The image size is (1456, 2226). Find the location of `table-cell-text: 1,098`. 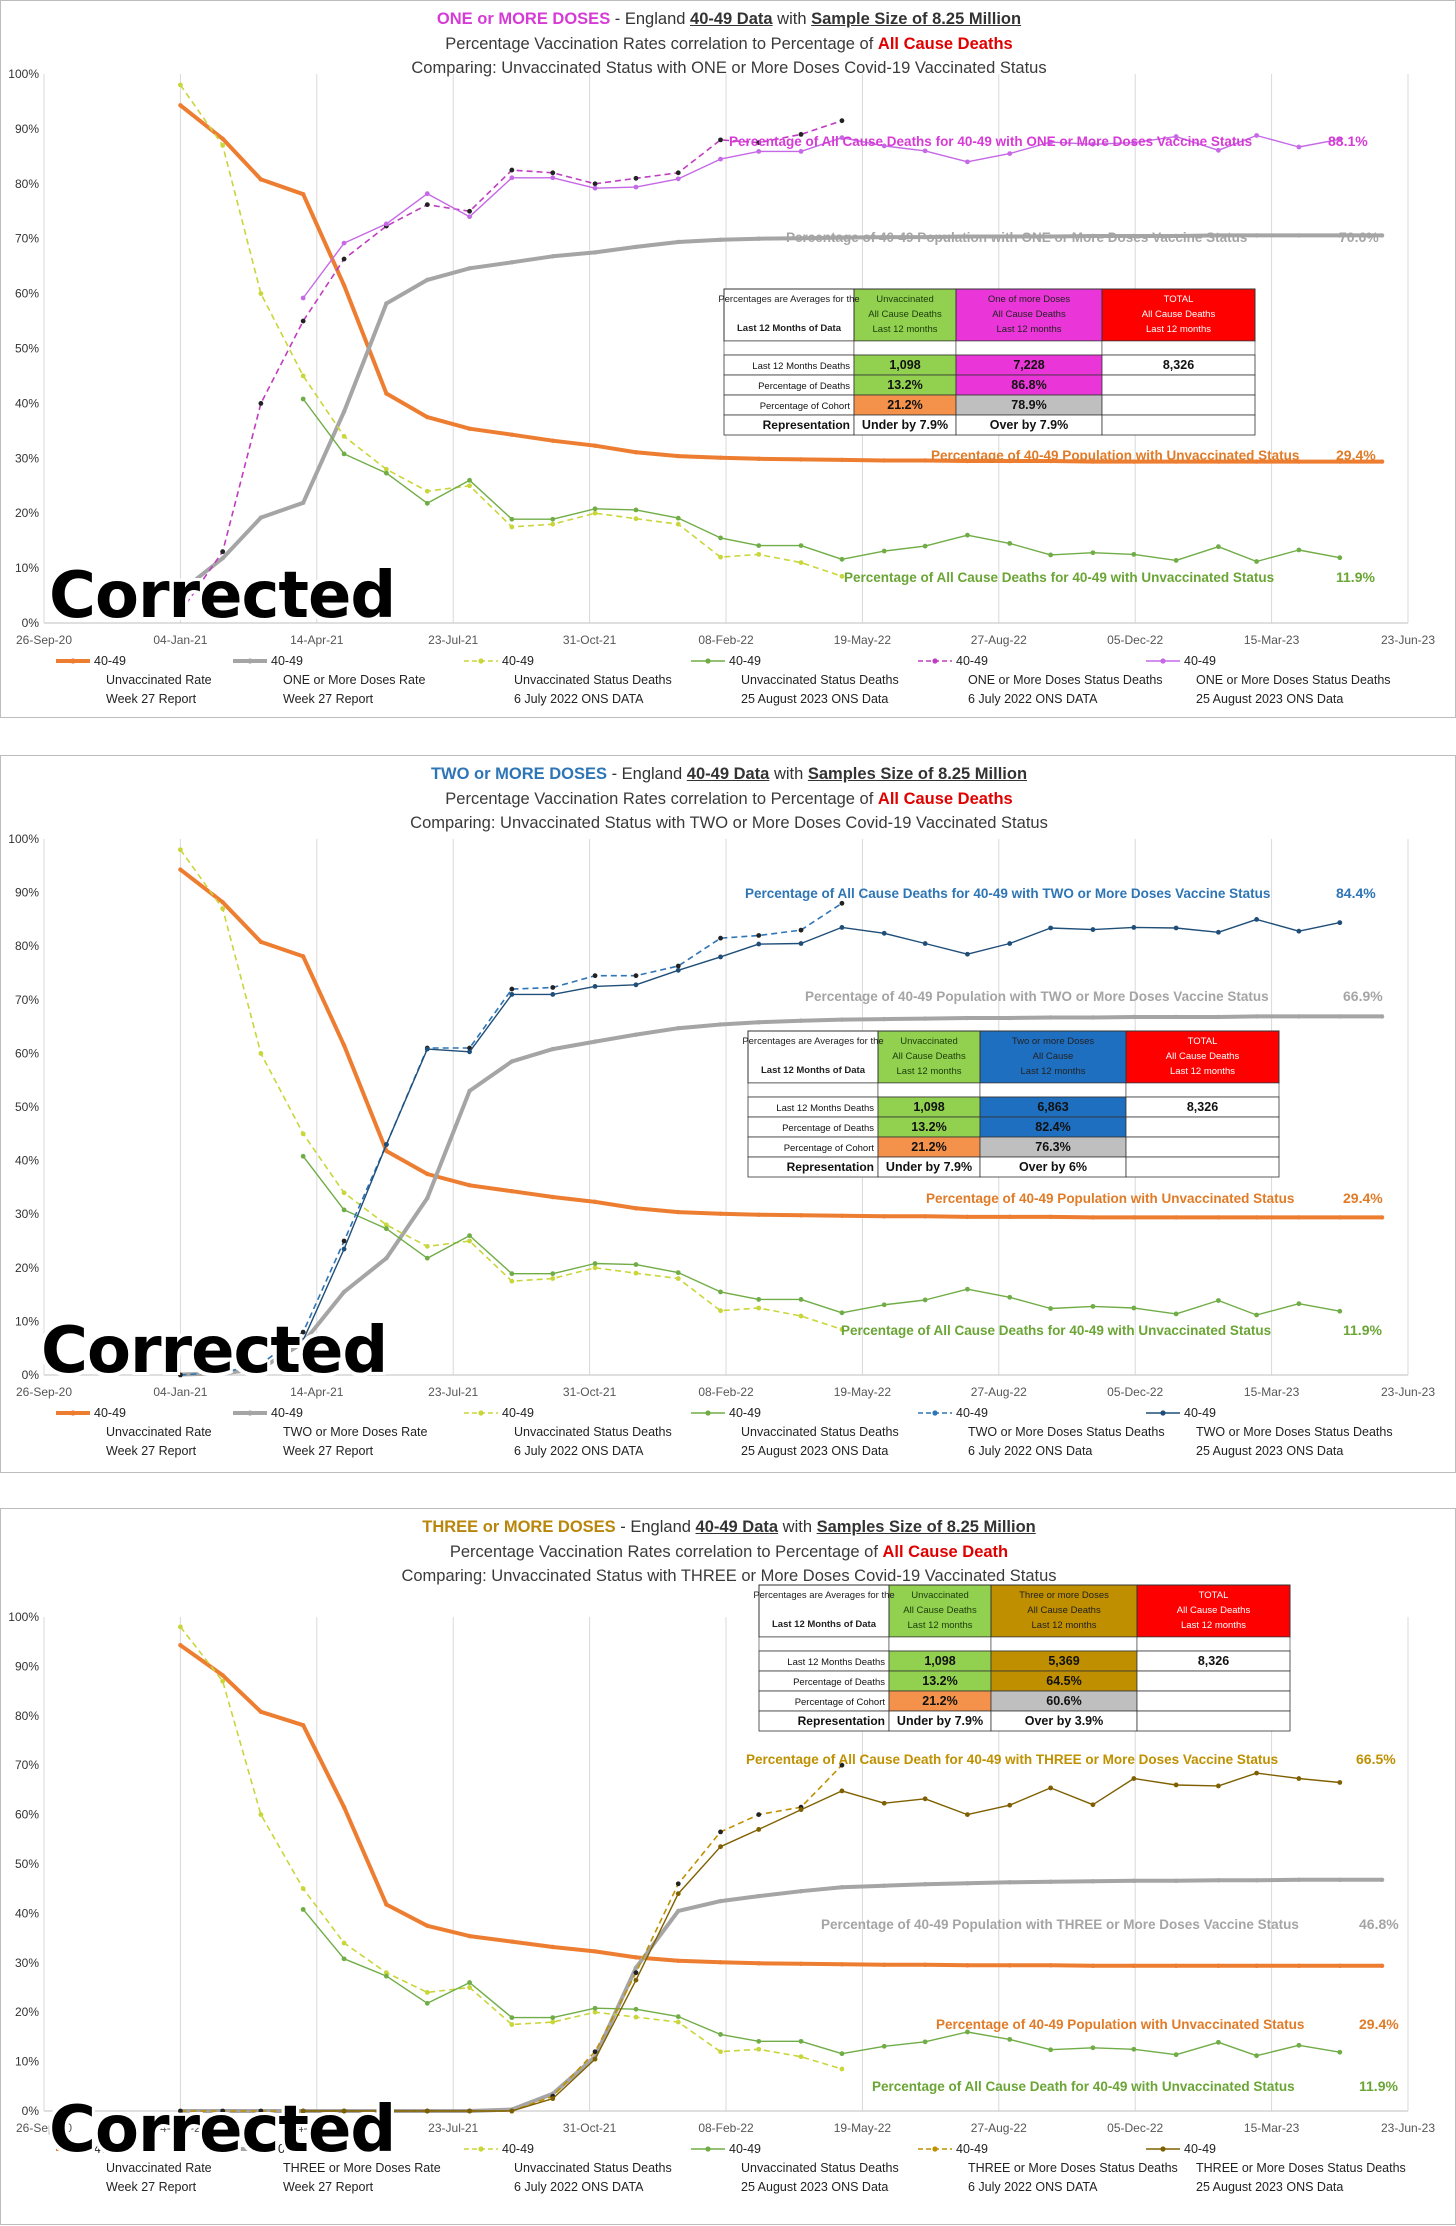

table-cell-text: 1,098 is located at coordinates (904, 365).